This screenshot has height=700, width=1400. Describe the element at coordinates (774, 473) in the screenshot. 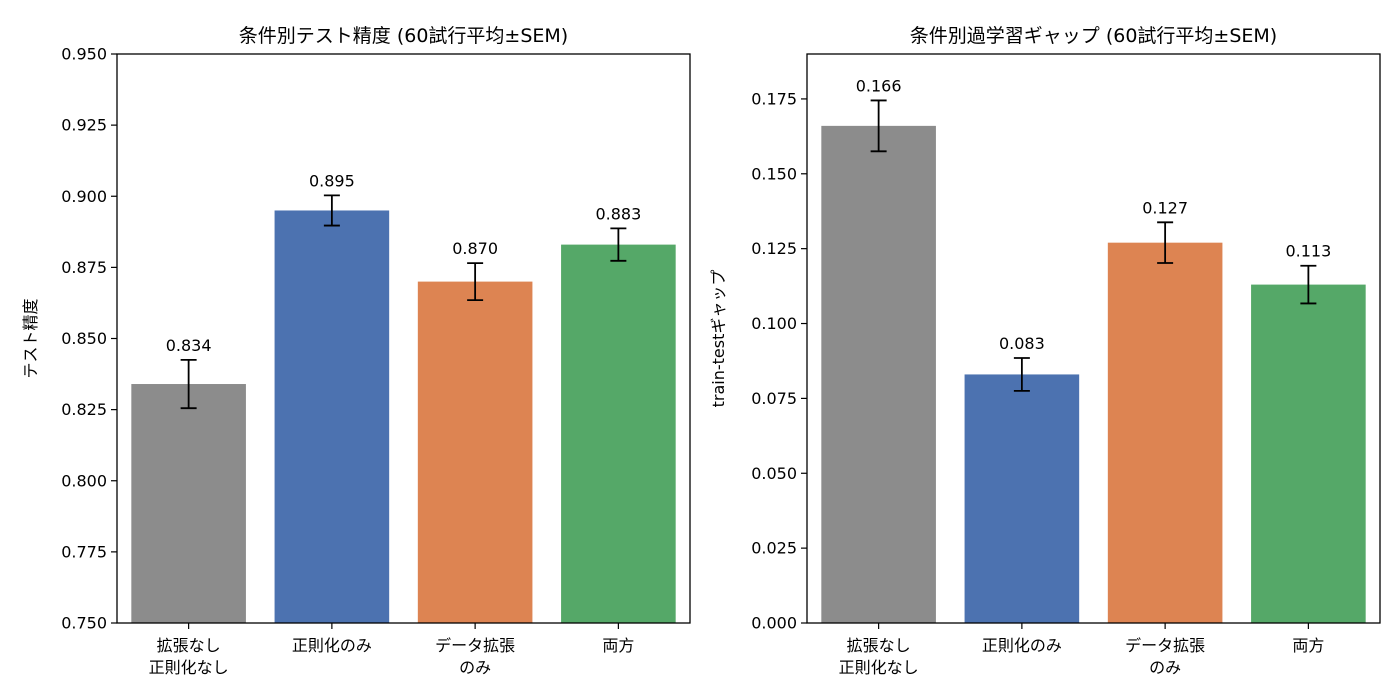

I see `y-tick-label: 0.050` at that location.